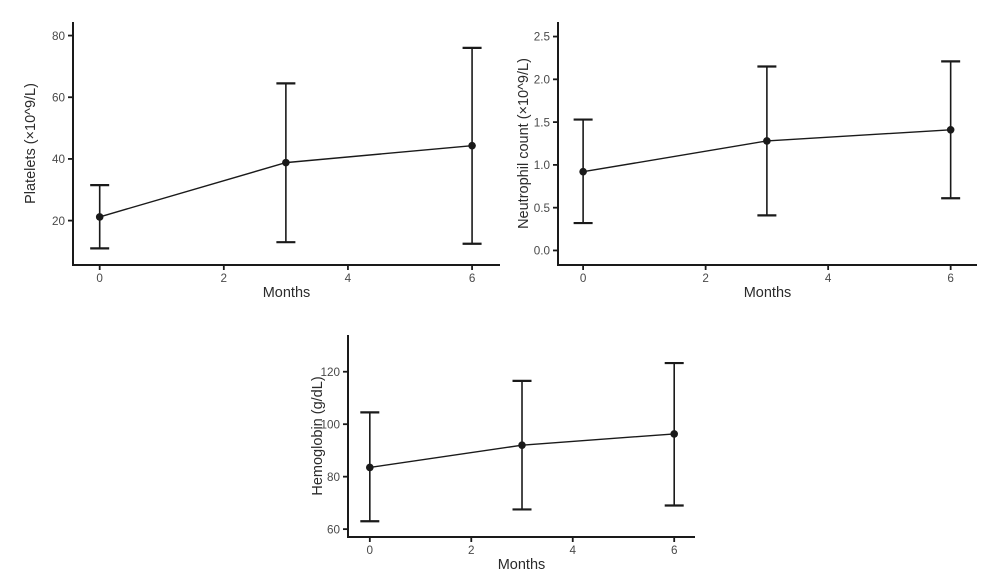 This screenshot has height=582, width=1005. What do you see at coordinates (59, 159) in the screenshot?
I see `y-tick-label: 40` at bounding box center [59, 159].